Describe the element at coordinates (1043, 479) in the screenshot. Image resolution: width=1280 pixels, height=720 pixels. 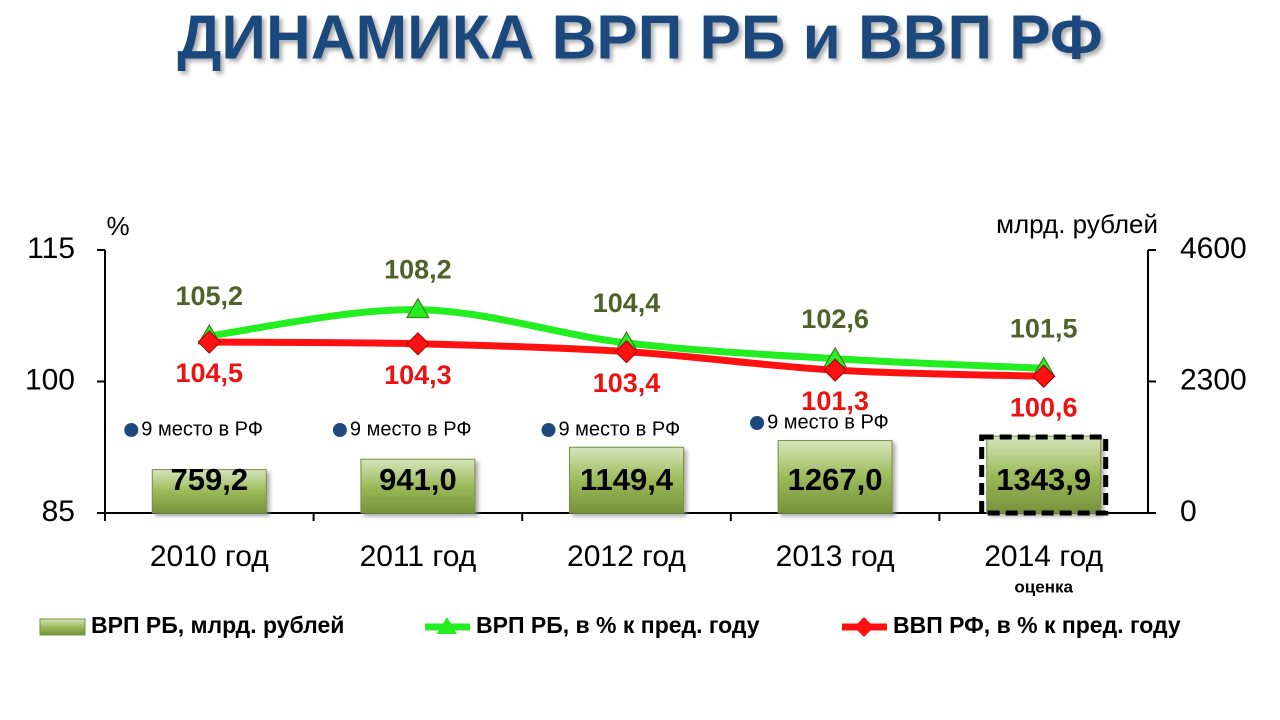
I see `bar-value-label: 1343,9` at that location.